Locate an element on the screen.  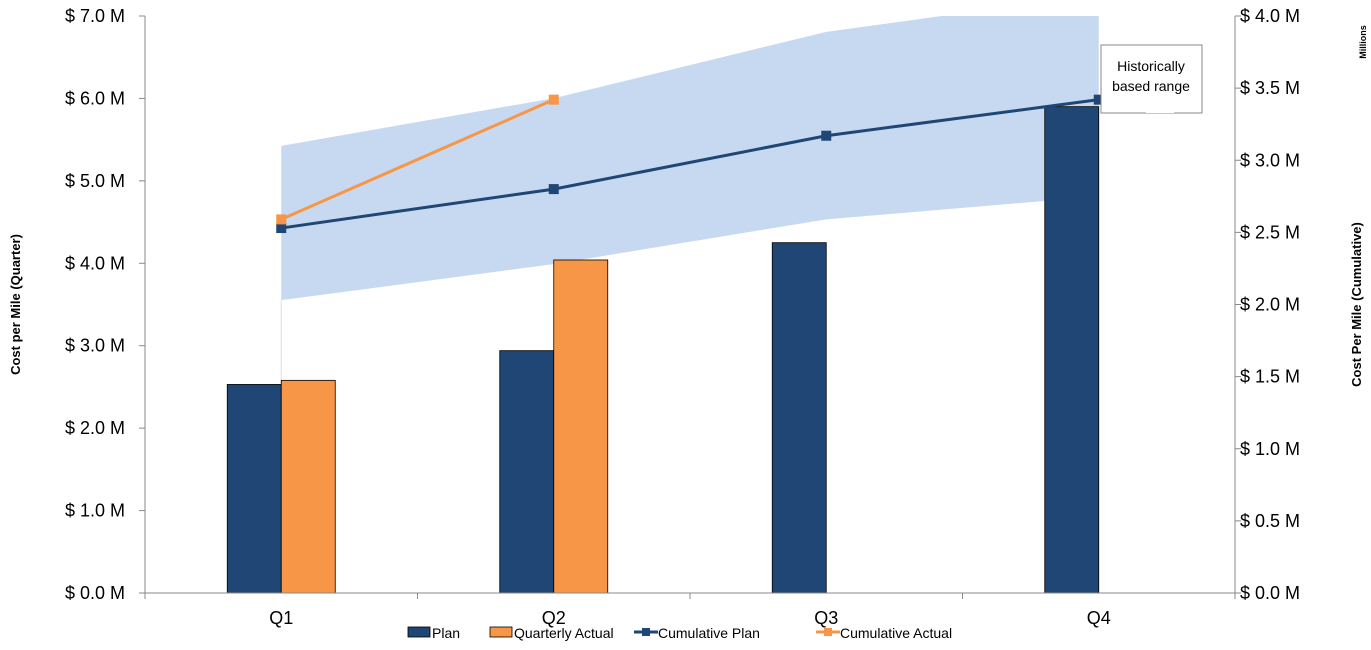
y-right-tick-label: $ 0.0 M is located at coordinates (1270, 593).